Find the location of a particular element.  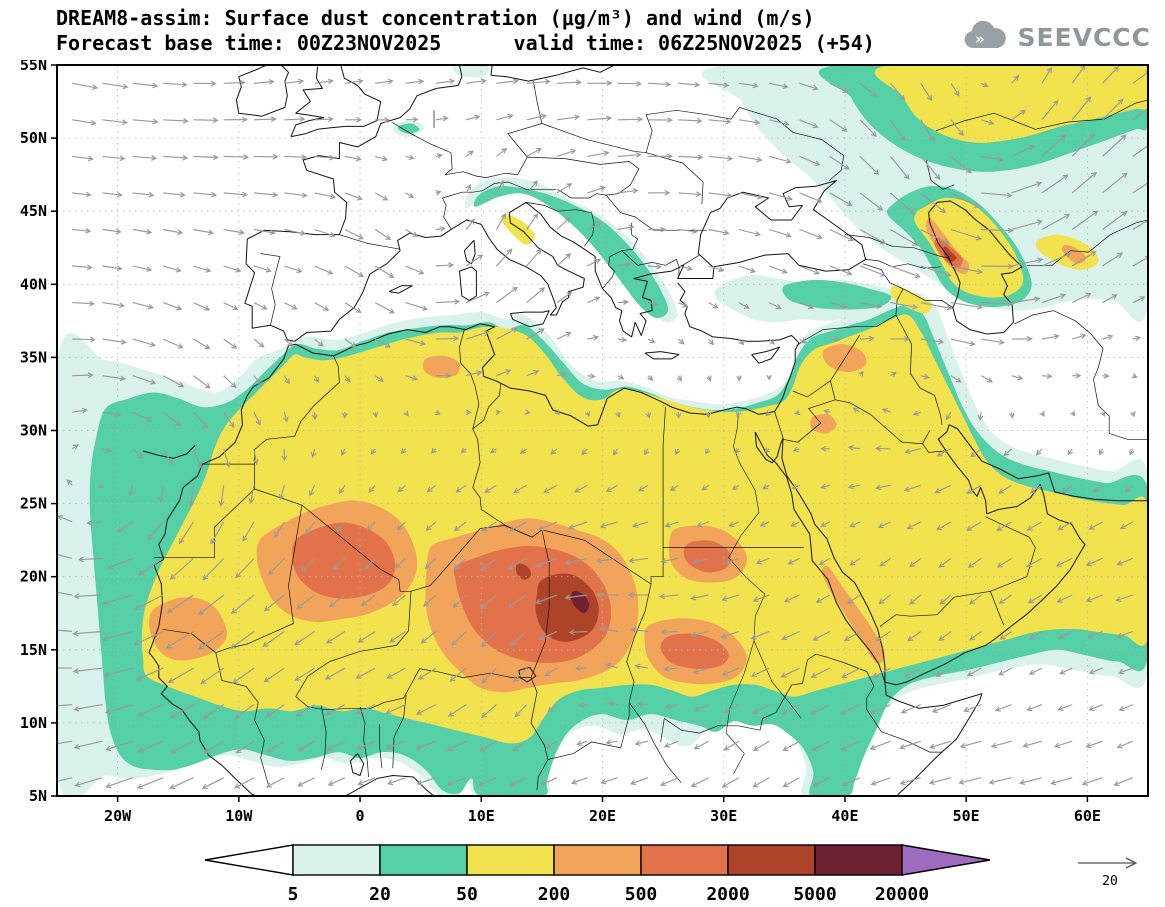

dust-region-turkmen-orange is located at coordinates (1074, 254).